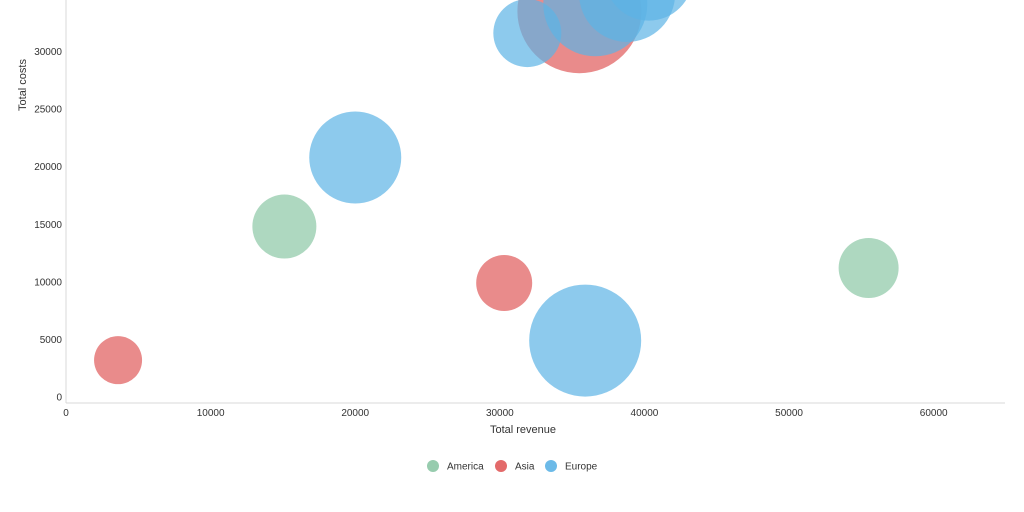 This screenshot has width=1024, height=512. I want to click on x-tick-label: 0, so click(66, 413).